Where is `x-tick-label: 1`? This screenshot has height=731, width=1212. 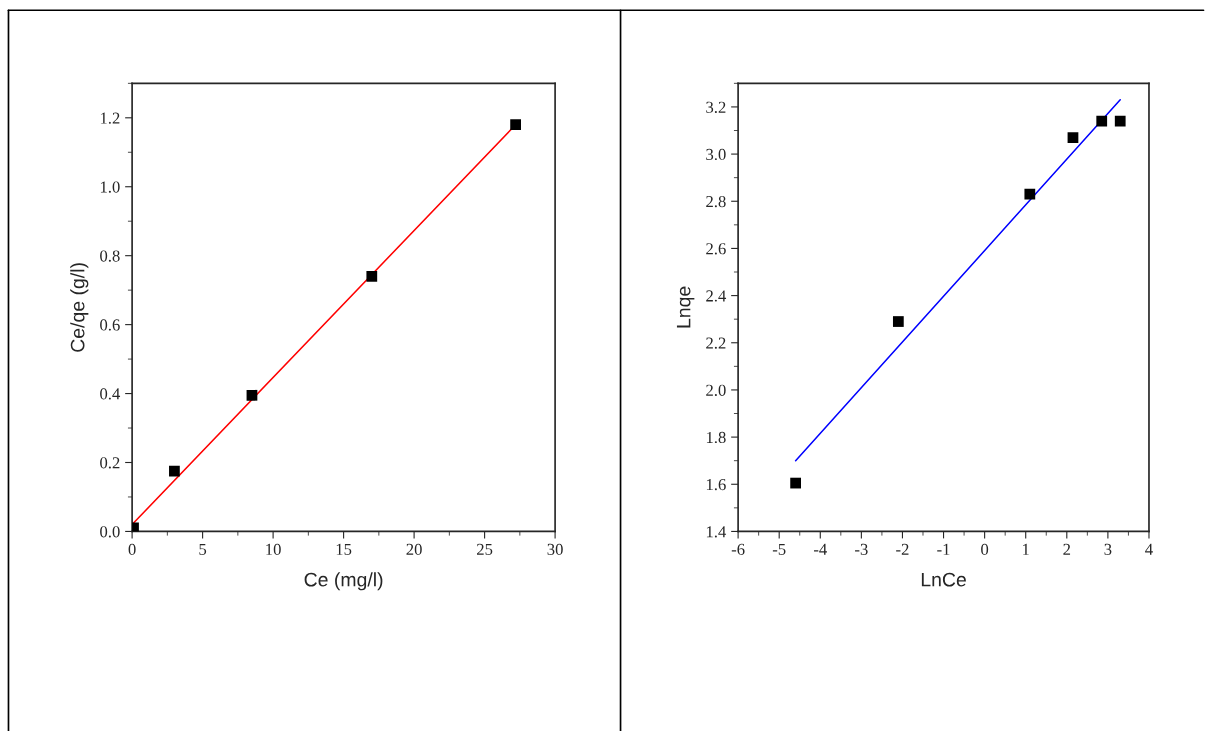
x-tick-label: 1 is located at coordinates (1026, 549).